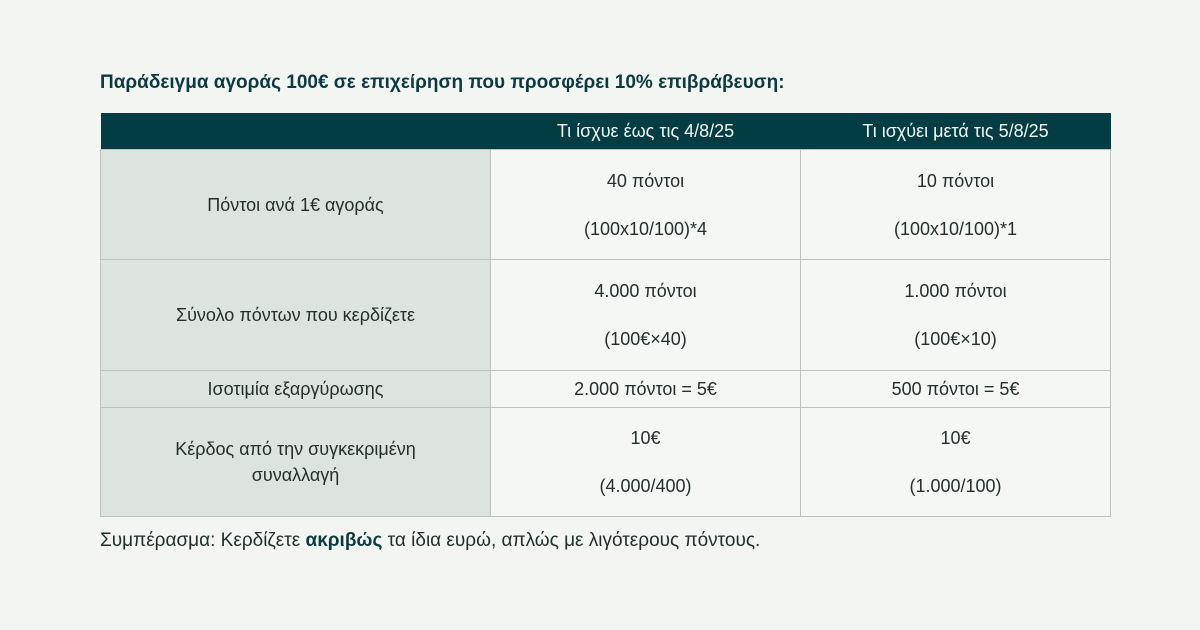 The width and height of the screenshot is (1200, 630). I want to click on cell-before-transaction-profit: 10€ (4.000/400), so click(645, 462).